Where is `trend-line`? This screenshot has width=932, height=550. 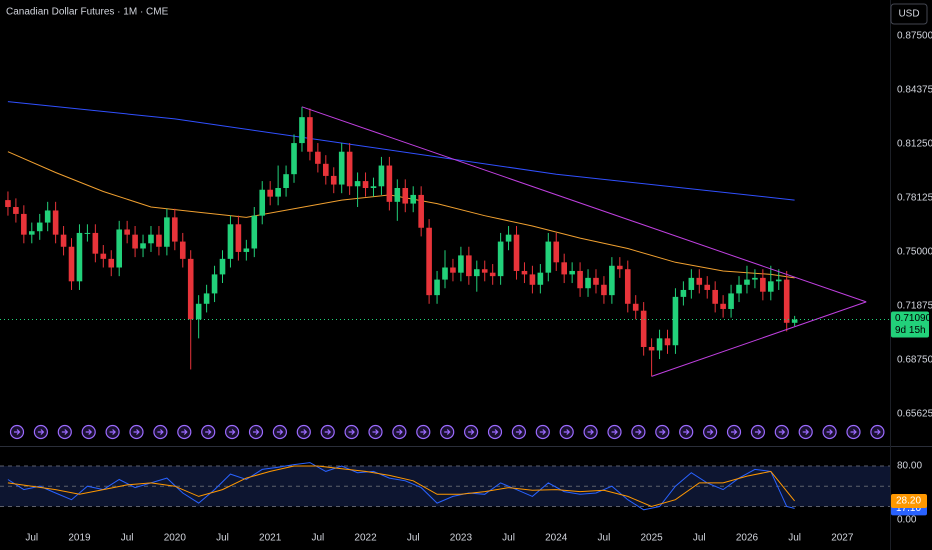
trend-line is located at coordinates (759, 339).